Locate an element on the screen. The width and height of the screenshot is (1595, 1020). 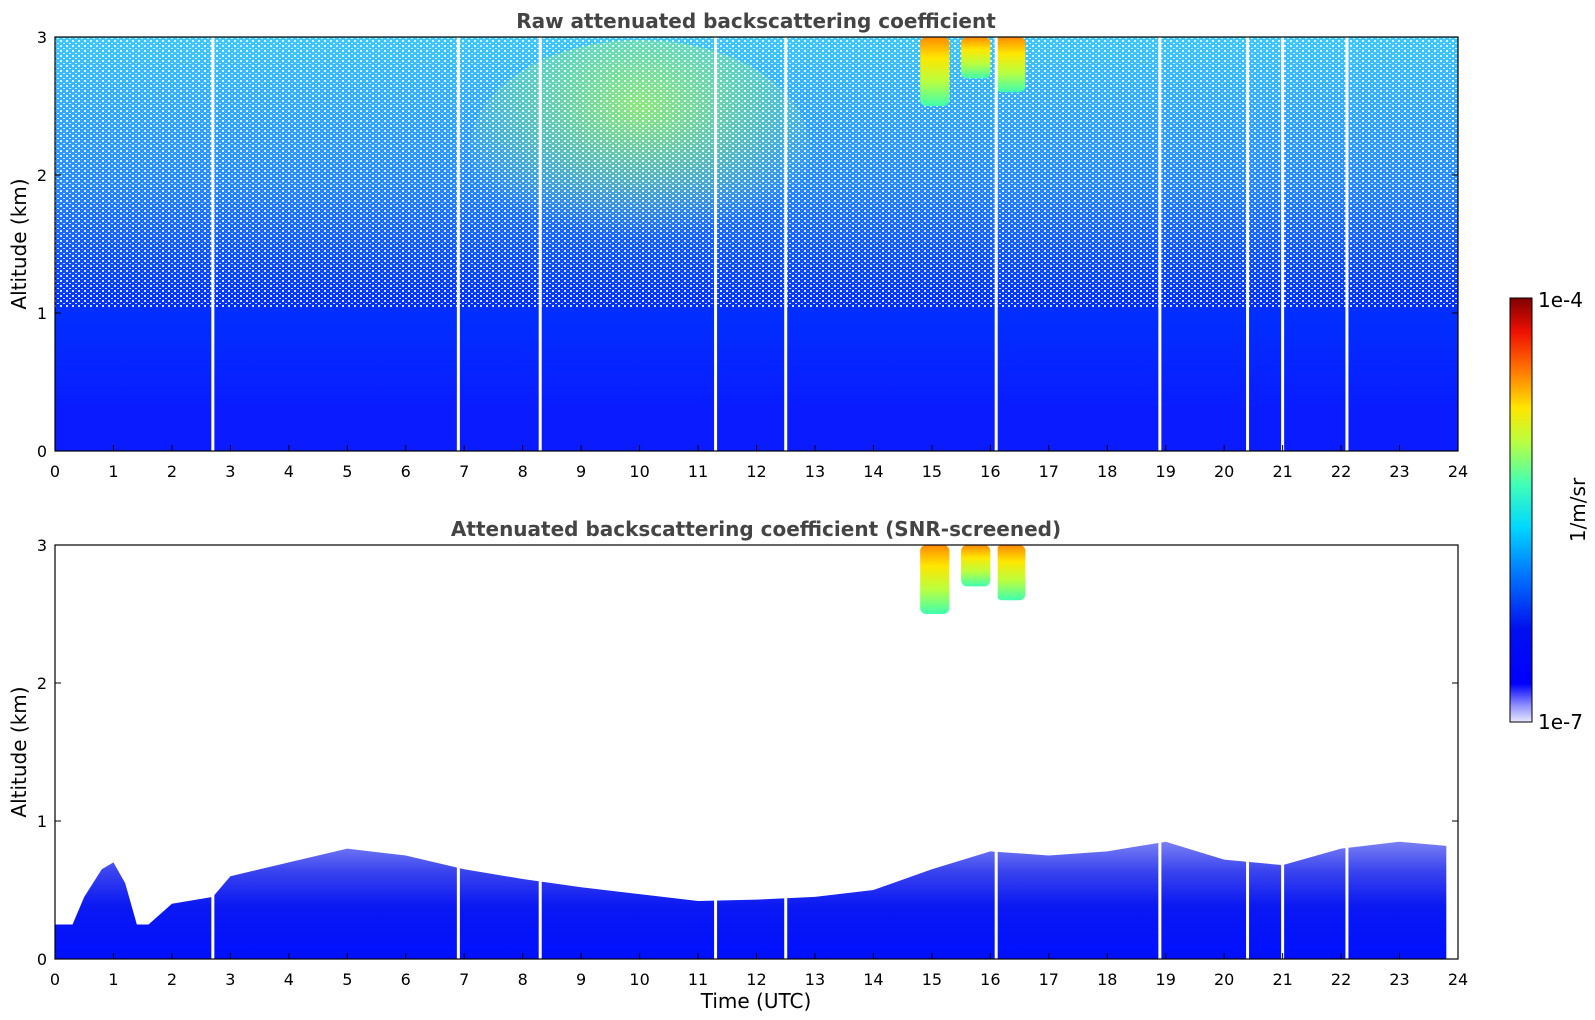
colorbar-bar is located at coordinates (1521, 510).